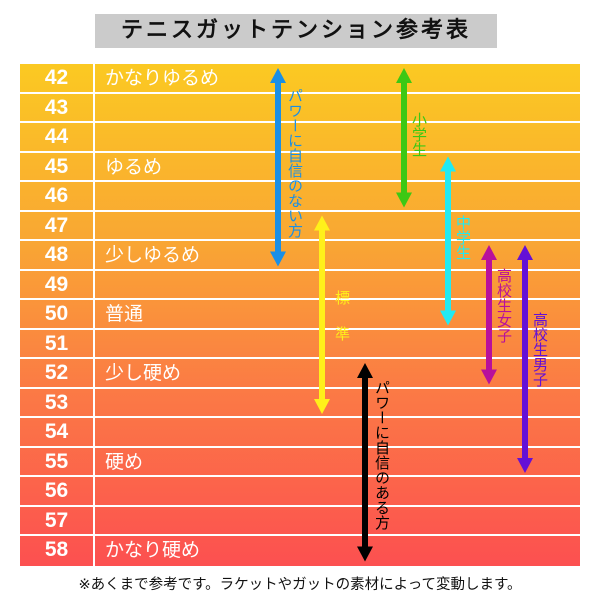 This screenshot has height=600, width=600. I want to click on tension-label: 普通, so click(124, 314).